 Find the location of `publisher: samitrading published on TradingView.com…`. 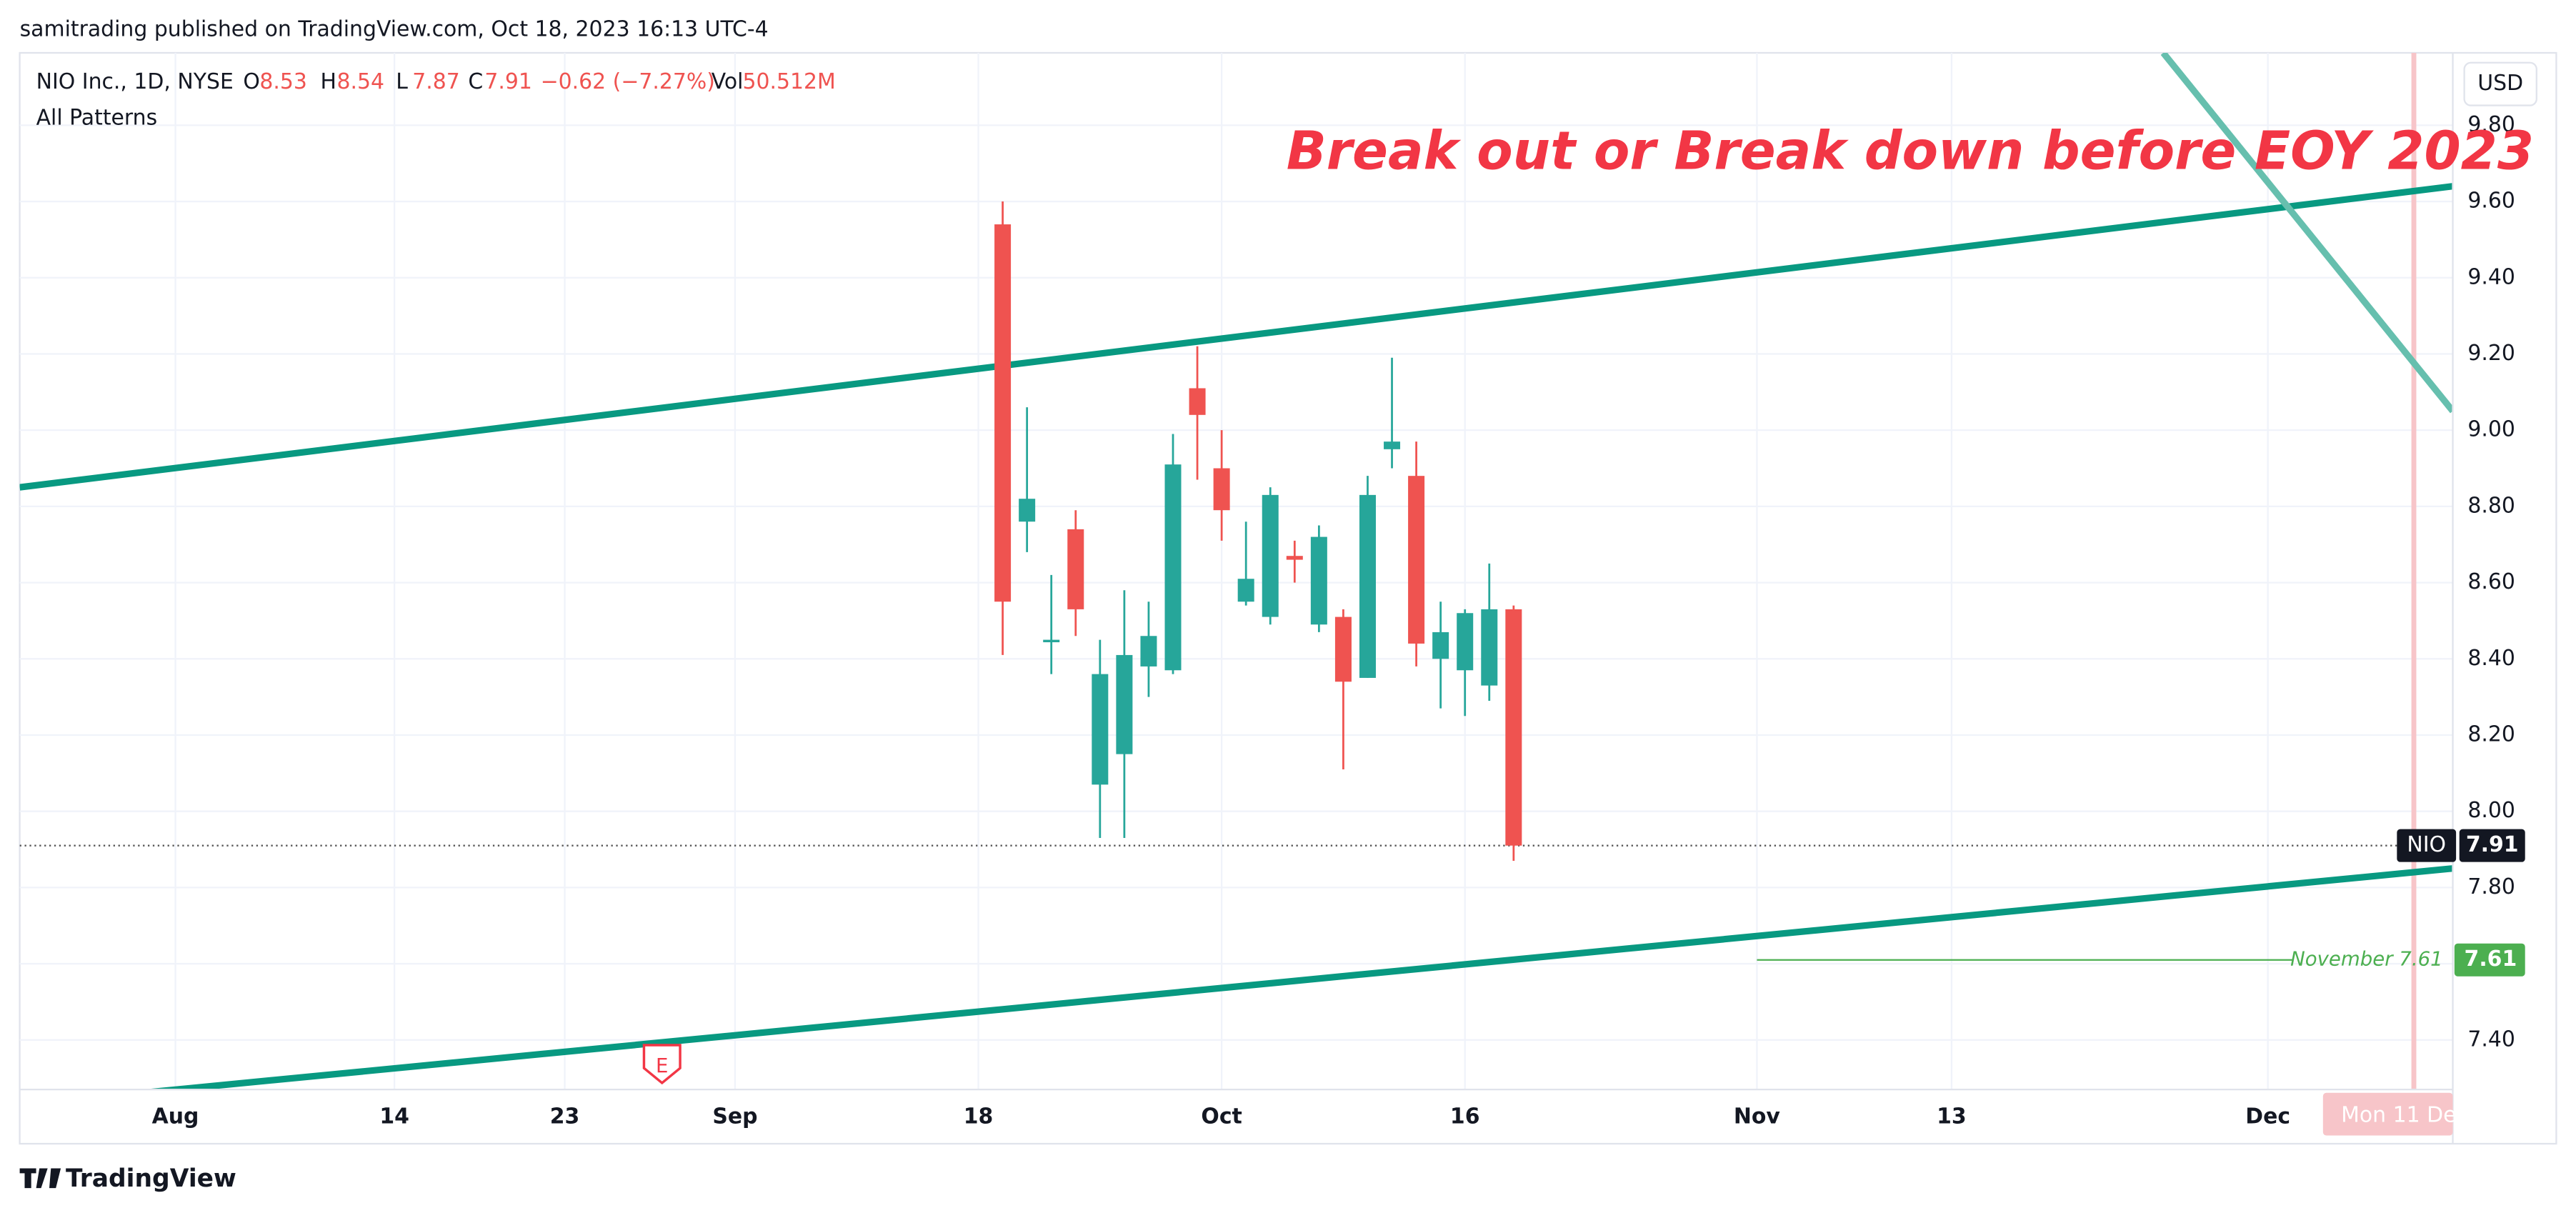

publisher: samitrading published on TradingView.com… is located at coordinates (395, 28).